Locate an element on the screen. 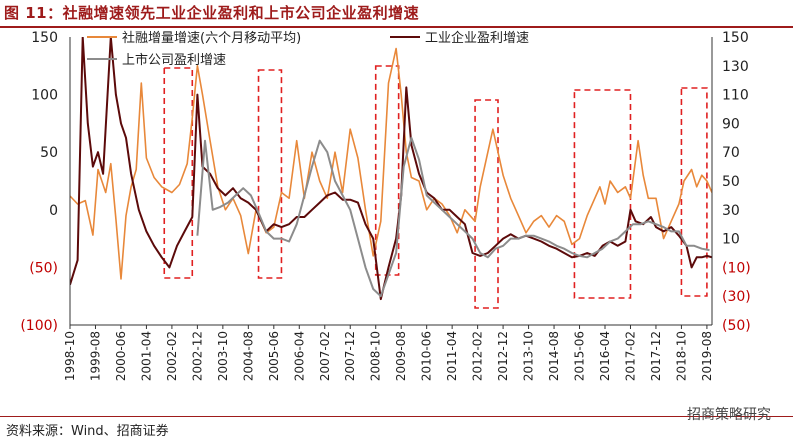 The width and height of the screenshot is (793, 443). legend-label: 上市公司盈利增速 is located at coordinates (174, 60).